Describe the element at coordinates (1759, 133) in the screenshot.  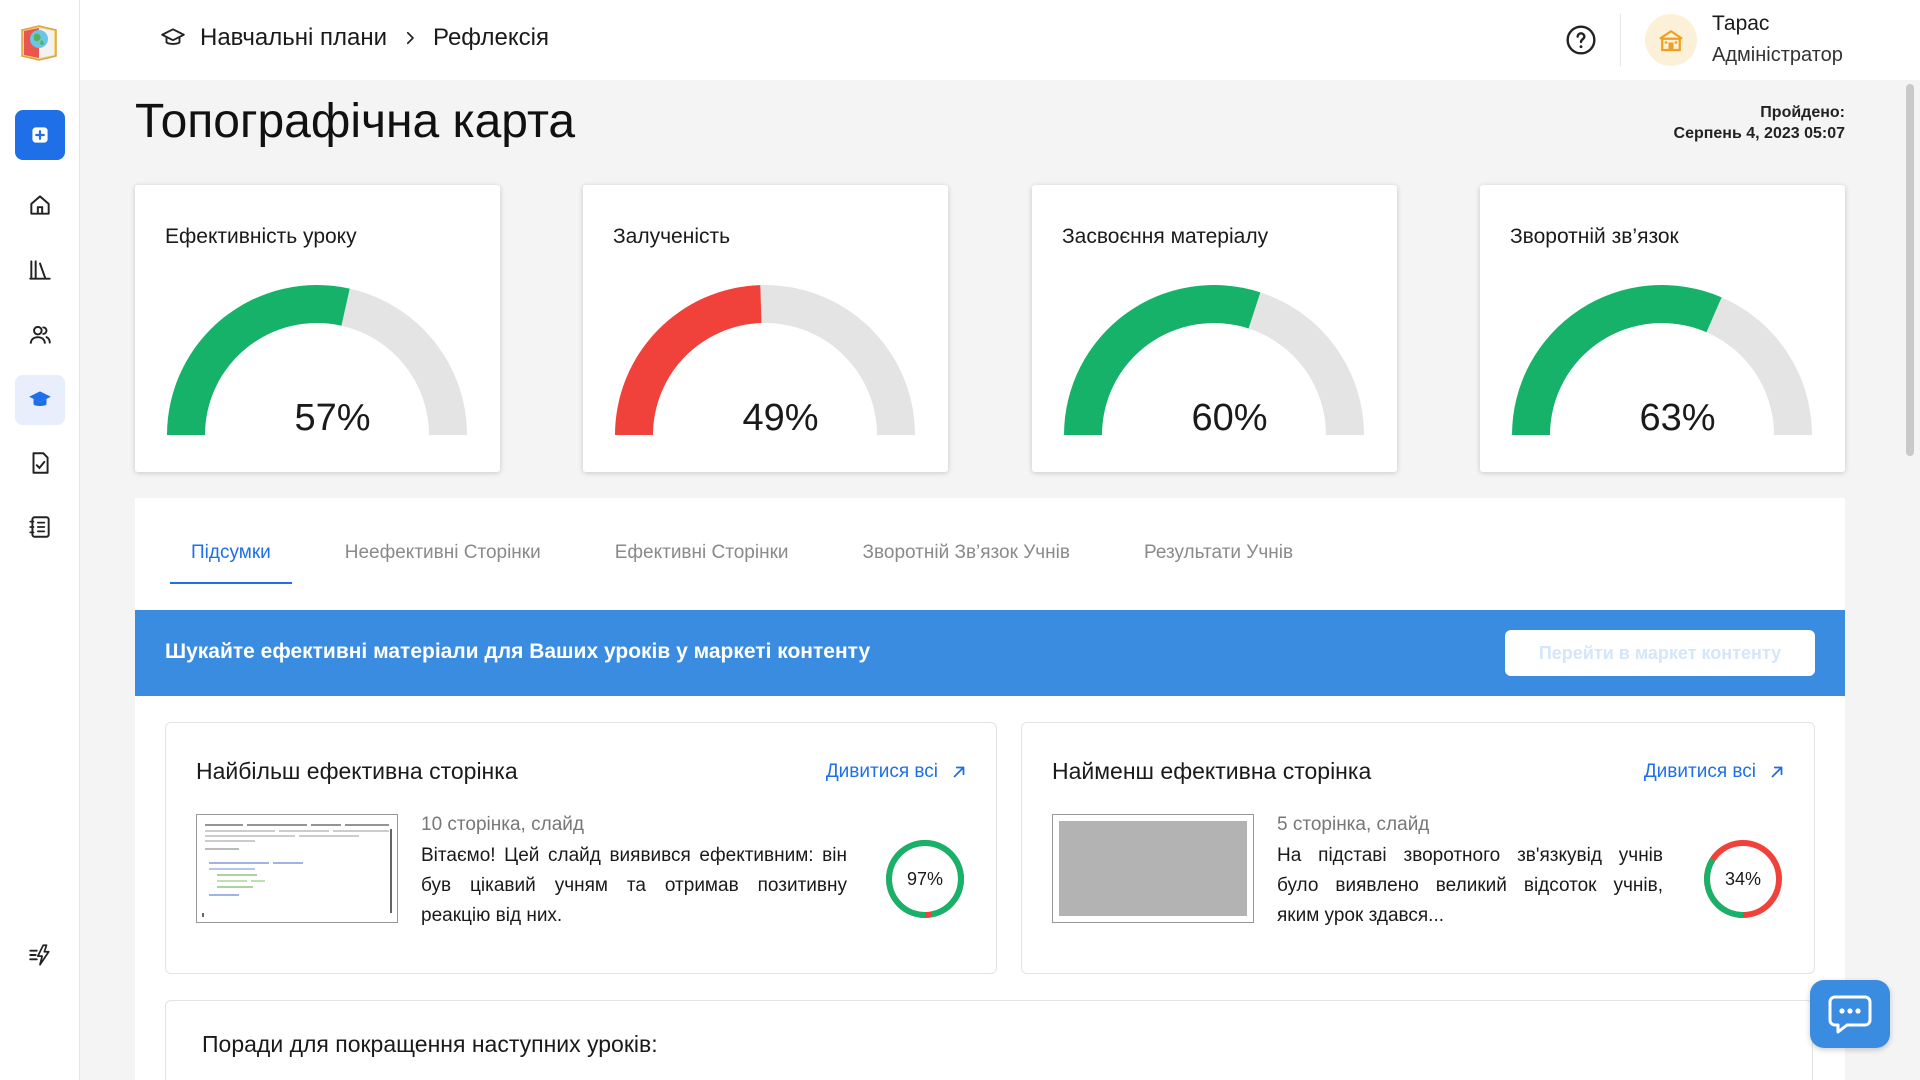
I see `completed-date: Серпень 4, 2023 05:07` at that location.